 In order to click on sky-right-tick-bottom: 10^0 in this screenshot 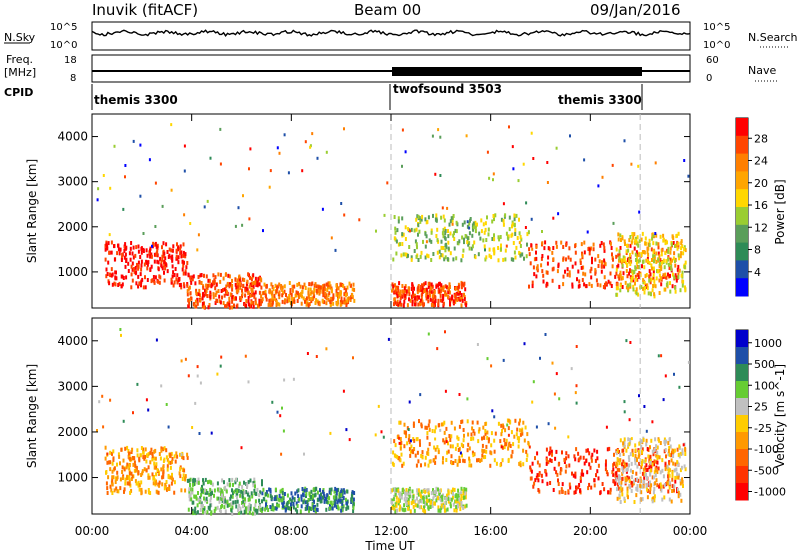, I will do `click(716, 45)`.